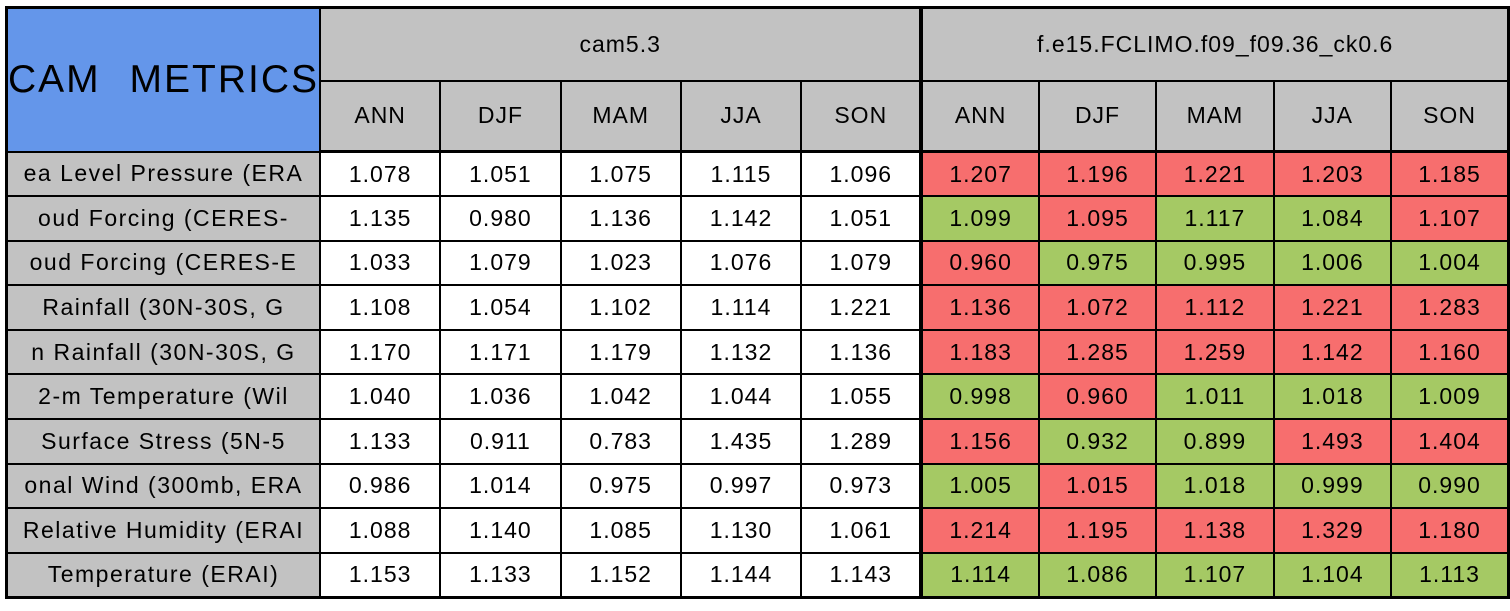 This screenshot has height=611, width=1510. Describe the element at coordinates (861, 575) in the screenshot. I see `control-value-cell: 1.143` at that location.